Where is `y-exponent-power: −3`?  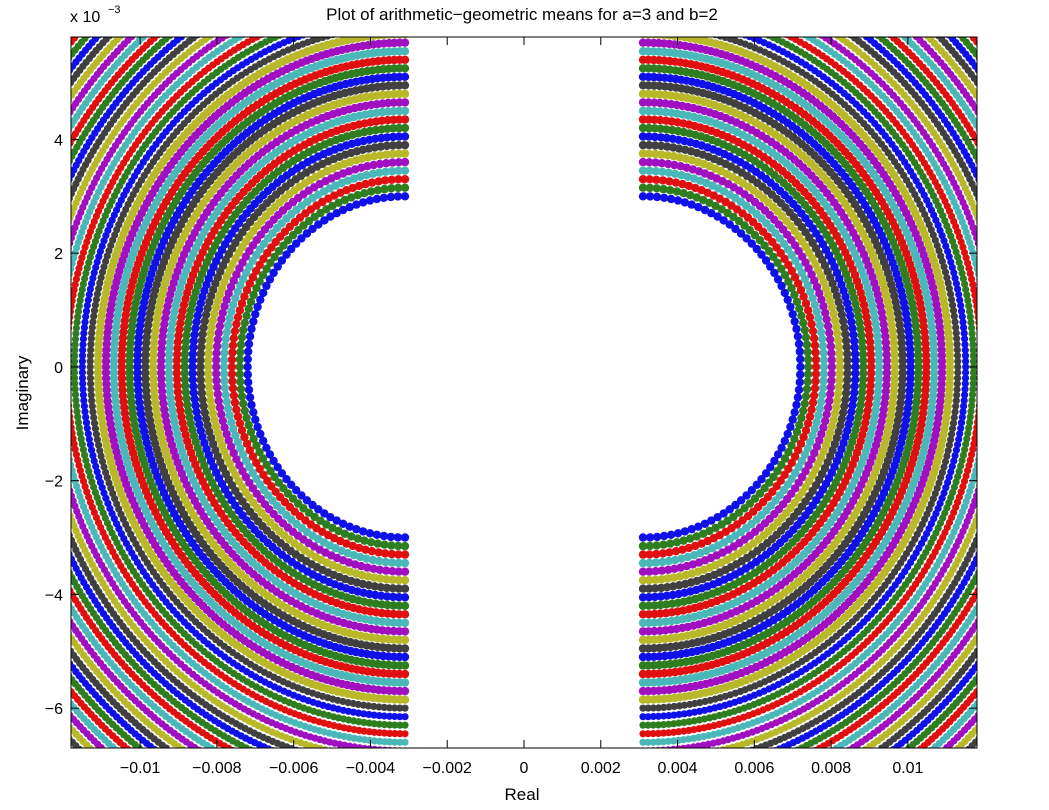 y-exponent-power: −3 is located at coordinates (114, 10).